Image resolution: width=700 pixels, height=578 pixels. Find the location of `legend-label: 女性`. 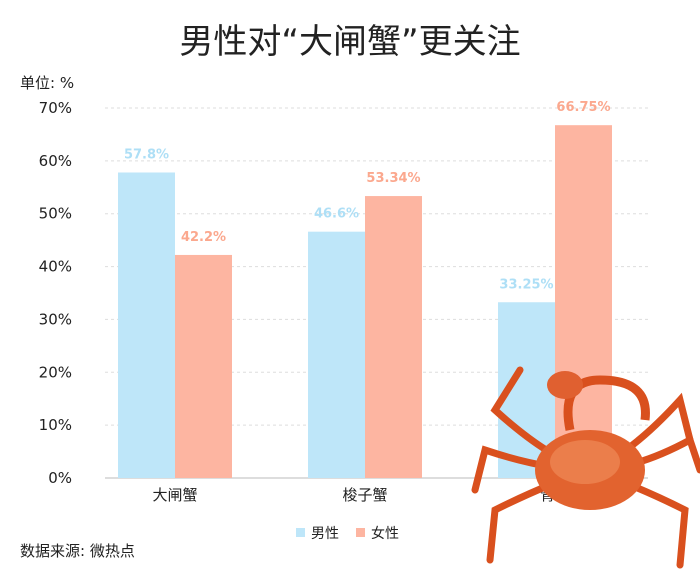

legend-label: 女性 is located at coordinates (385, 533).